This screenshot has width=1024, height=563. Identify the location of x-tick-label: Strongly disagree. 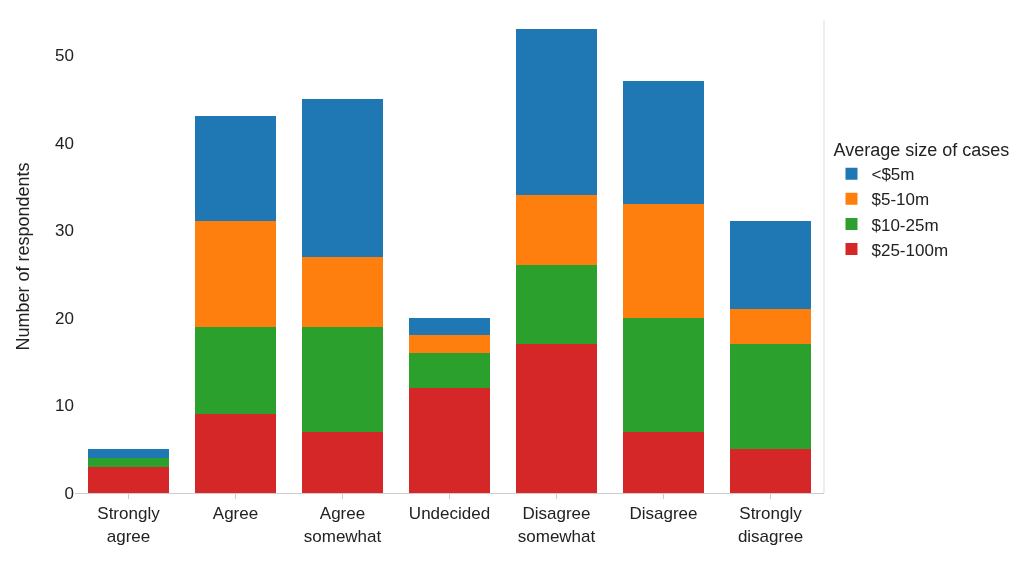
(770, 525).